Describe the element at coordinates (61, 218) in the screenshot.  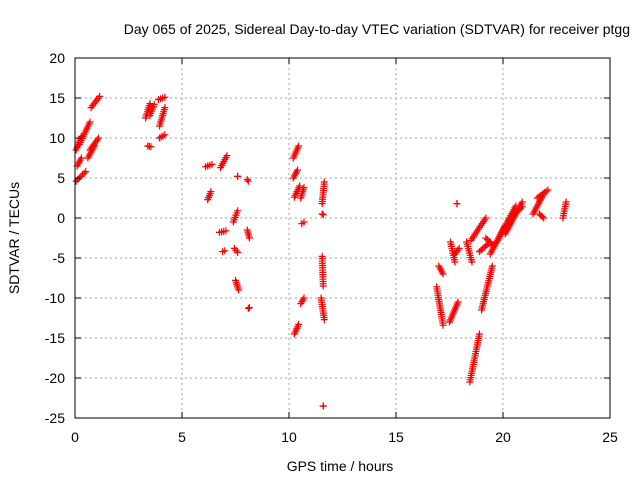
I see `y-tick-label: 0` at that location.